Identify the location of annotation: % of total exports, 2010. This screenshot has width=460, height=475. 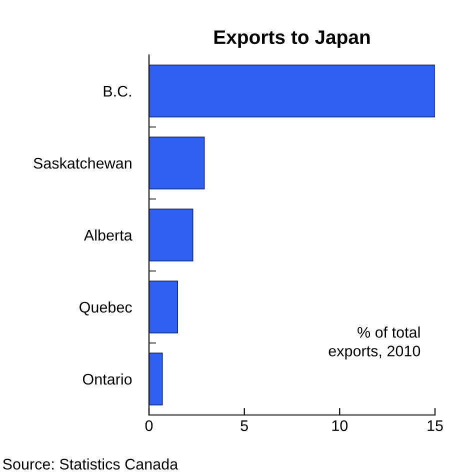
(374, 343).